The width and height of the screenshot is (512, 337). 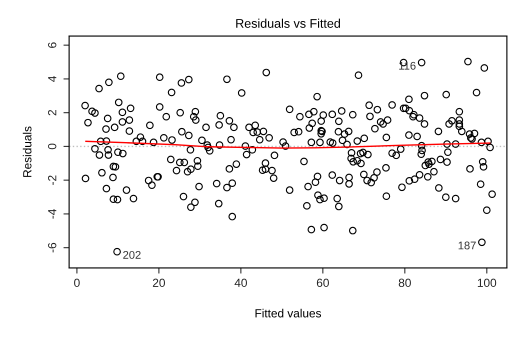 I want to click on y-tick-label: -4, so click(x=52, y=214).